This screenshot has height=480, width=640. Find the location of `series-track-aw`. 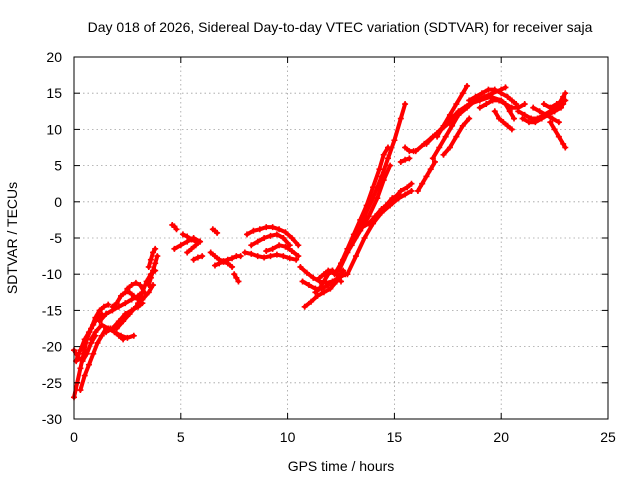

series-track-aw is located at coordinates (508, 109).